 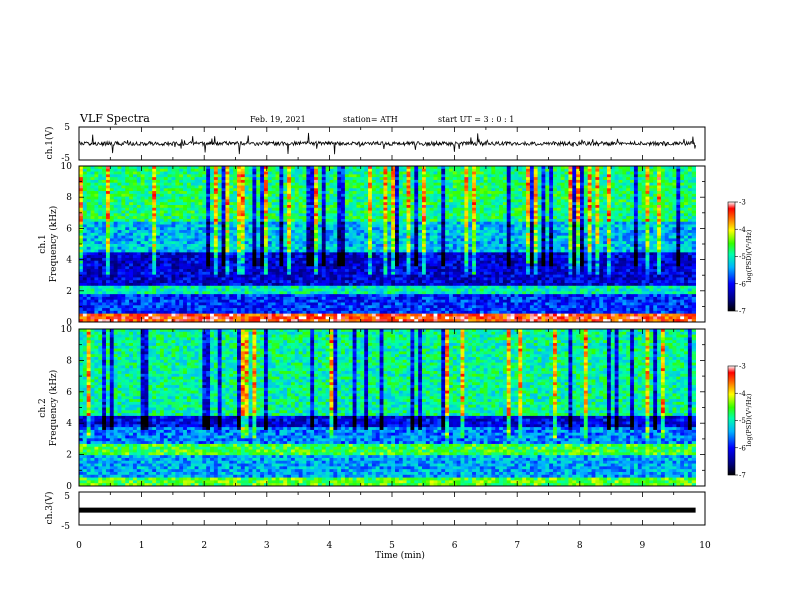 What do you see at coordinates (375, 143) in the screenshot?
I see `ch1-waveform-panel: 5 -5 ch.1(V)` at bounding box center [375, 143].